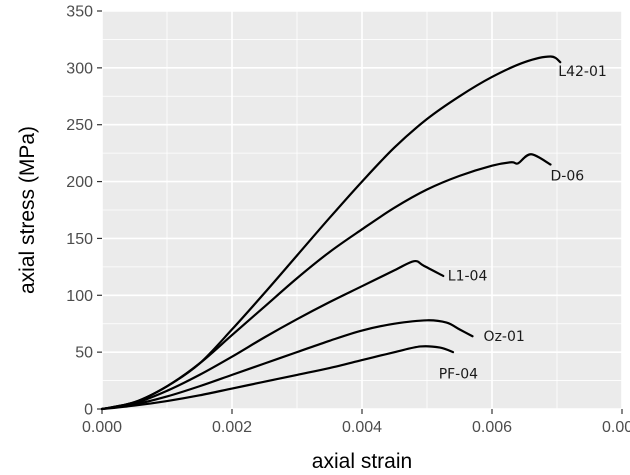 This screenshot has width=630, height=475. What do you see at coordinates (458, 374) in the screenshot?
I see `series-label-pf-04: PF-04` at bounding box center [458, 374].